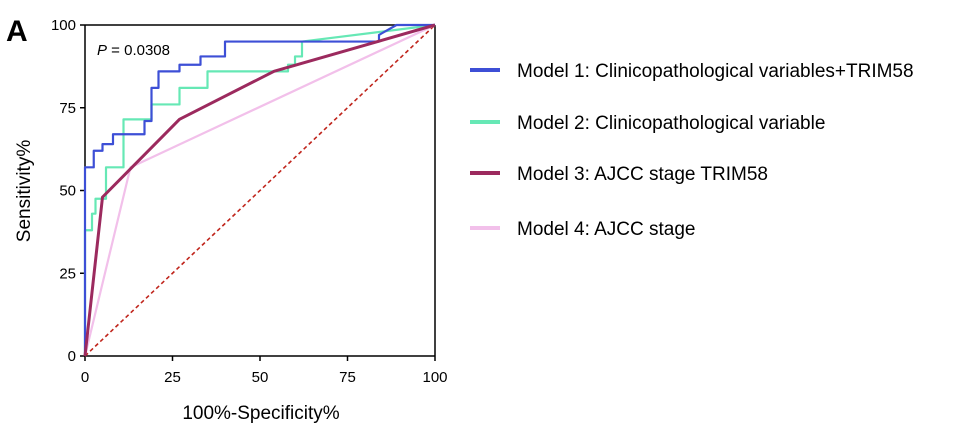  What do you see at coordinates (260, 377) in the screenshot?
I see `x-tick-label: 50` at bounding box center [260, 377].